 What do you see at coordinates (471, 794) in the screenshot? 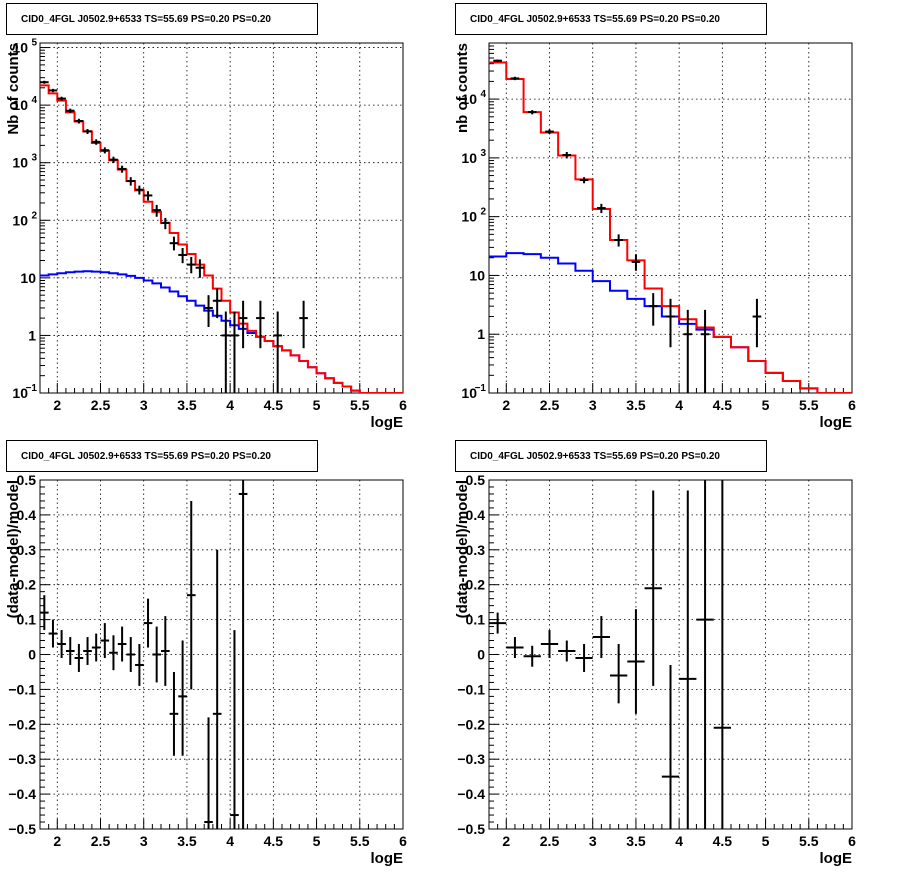
I see `y-tick-label: −0.4` at bounding box center [471, 794].